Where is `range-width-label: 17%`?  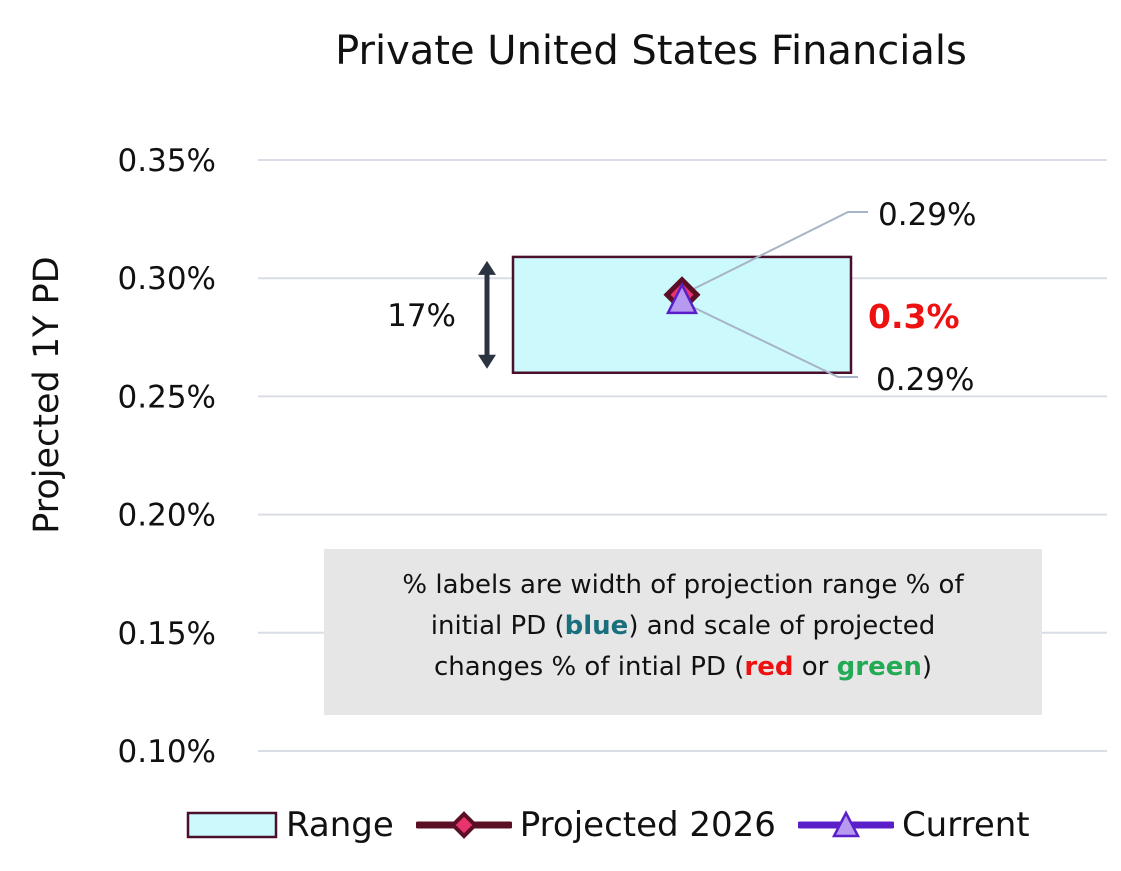
range-width-label: 17% is located at coordinates (421, 316).